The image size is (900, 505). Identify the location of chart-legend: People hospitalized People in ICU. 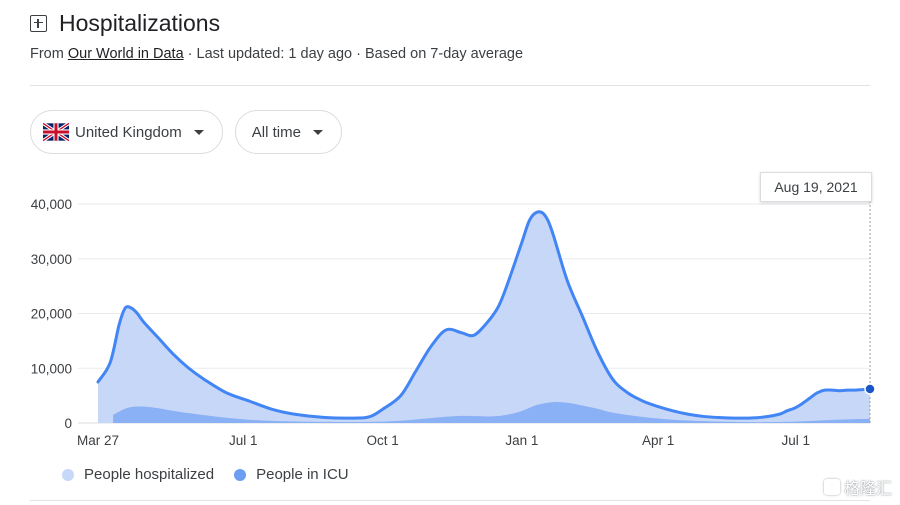
(205, 474).